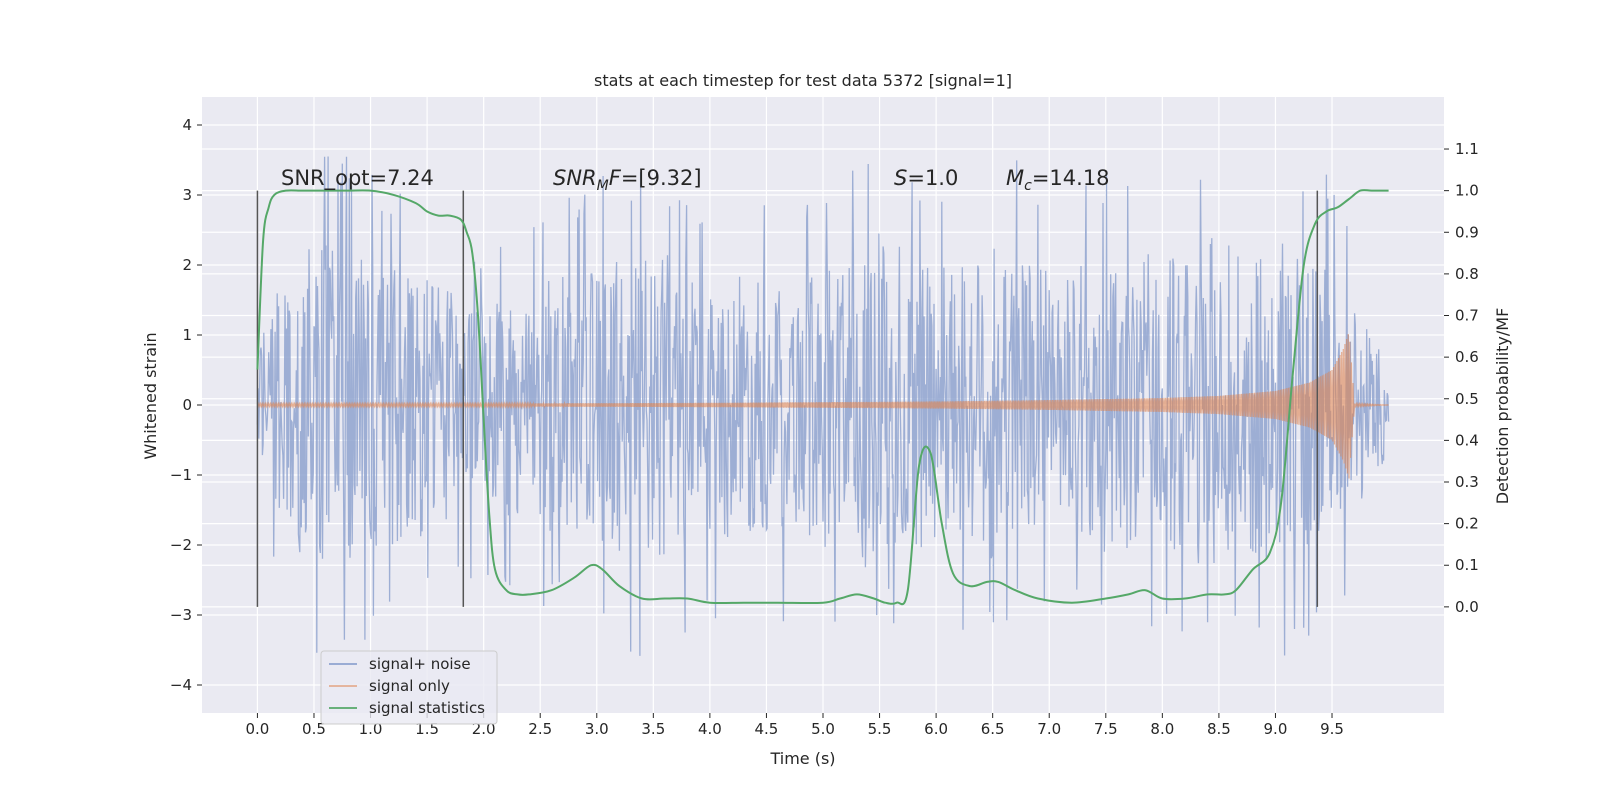 The width and height of the screenshot is (1600, 800). I want to click on right-tick-label: 0.3, so click(1467, 482).